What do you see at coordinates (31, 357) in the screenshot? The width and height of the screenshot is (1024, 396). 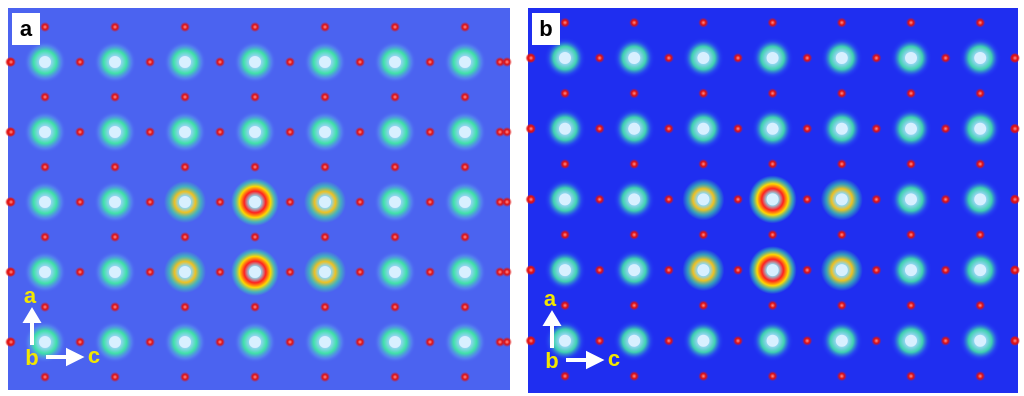 I see `axis-origin-label: b` at bounding box center [31, 357].